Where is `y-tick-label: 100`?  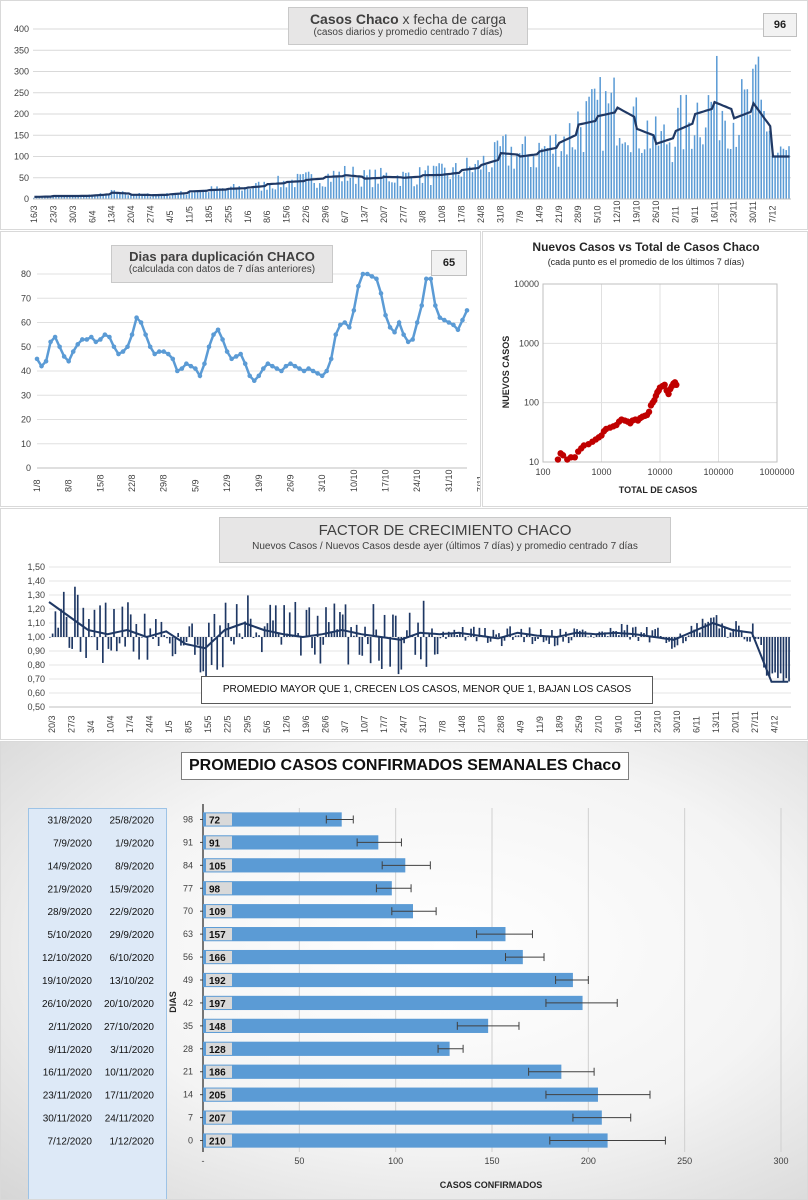 y-tick-label: 100 is located at coordinates (21, 157).